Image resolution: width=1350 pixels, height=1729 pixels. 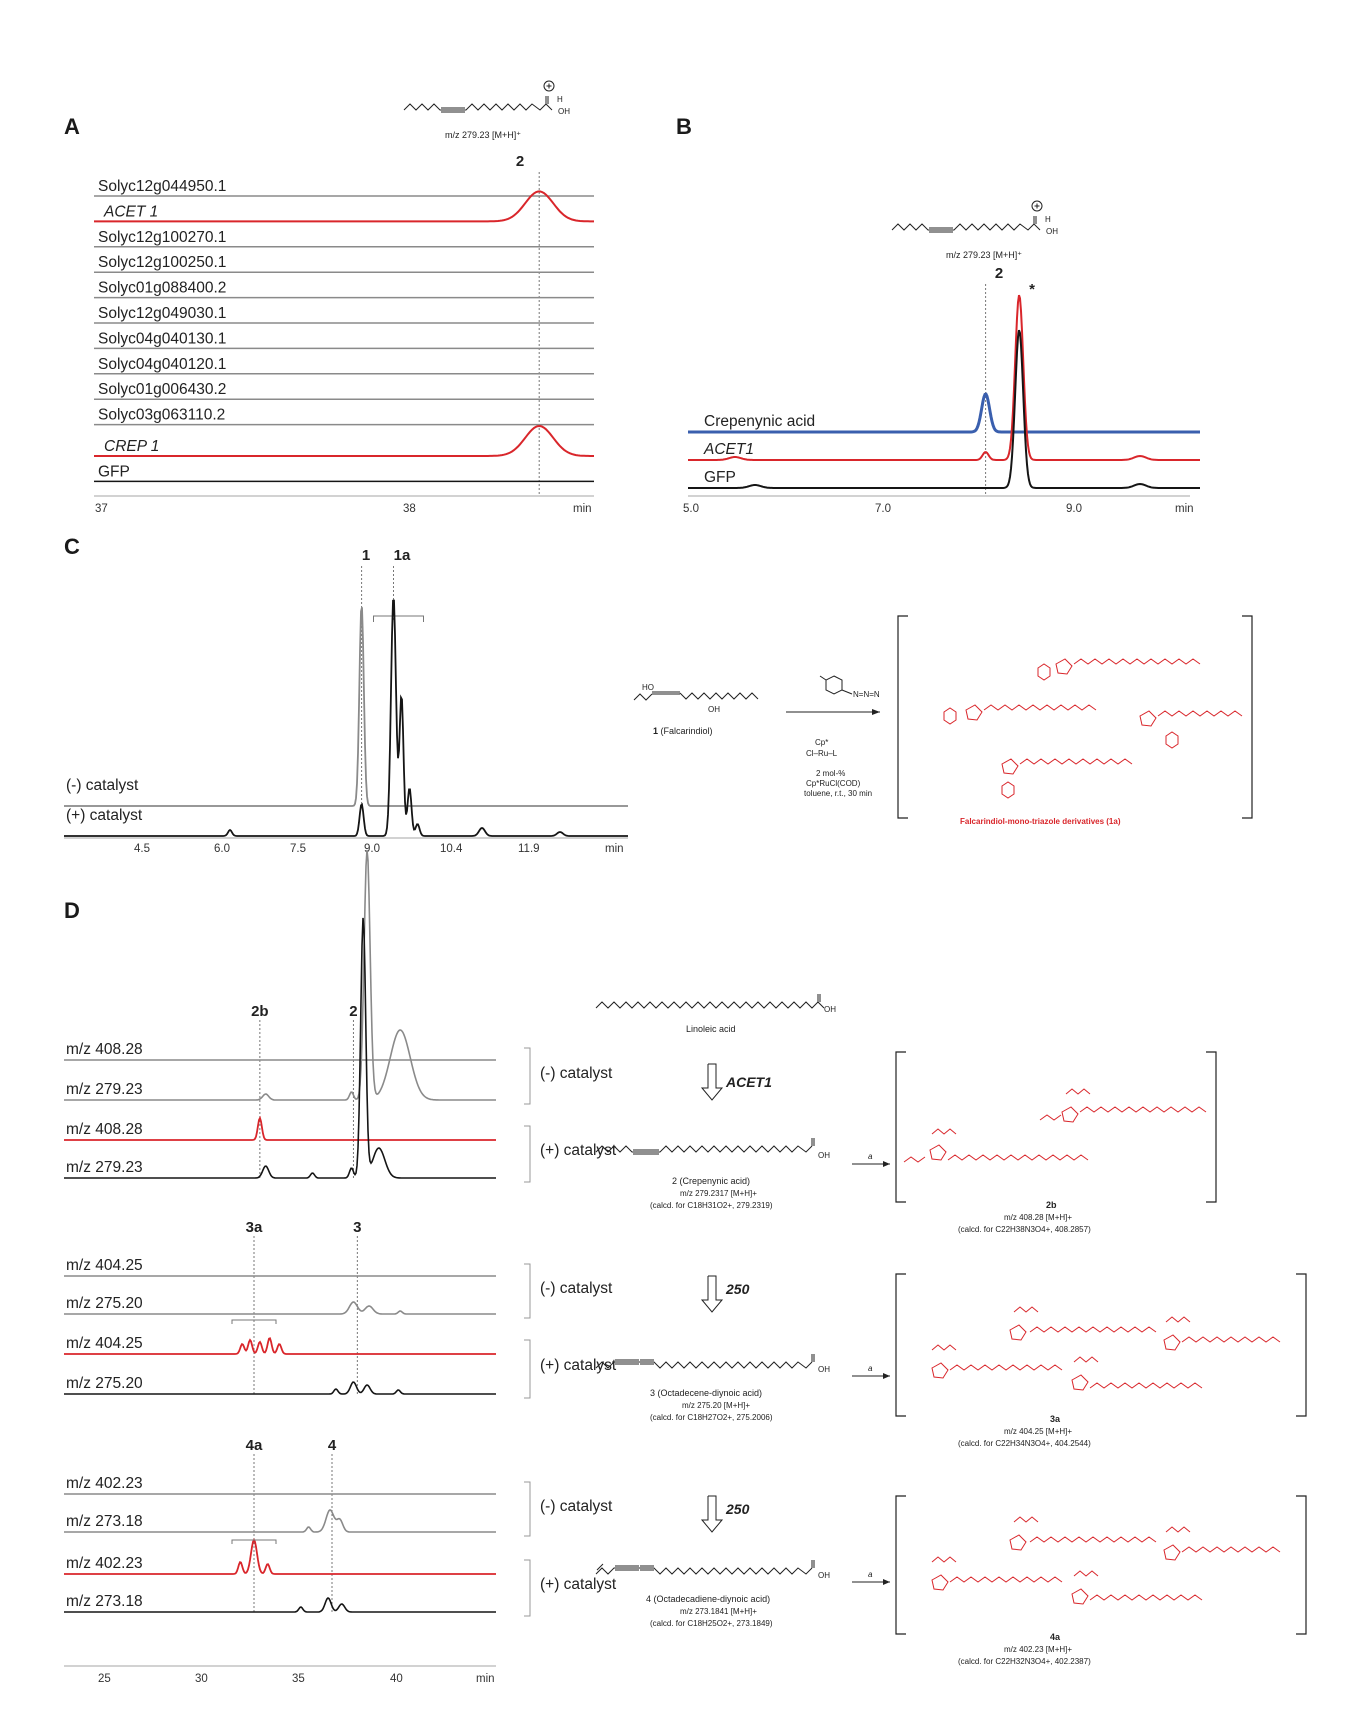 I want to click on panel-d-neg-label-0: (-) catalyst, so click(x=576, y=1073).